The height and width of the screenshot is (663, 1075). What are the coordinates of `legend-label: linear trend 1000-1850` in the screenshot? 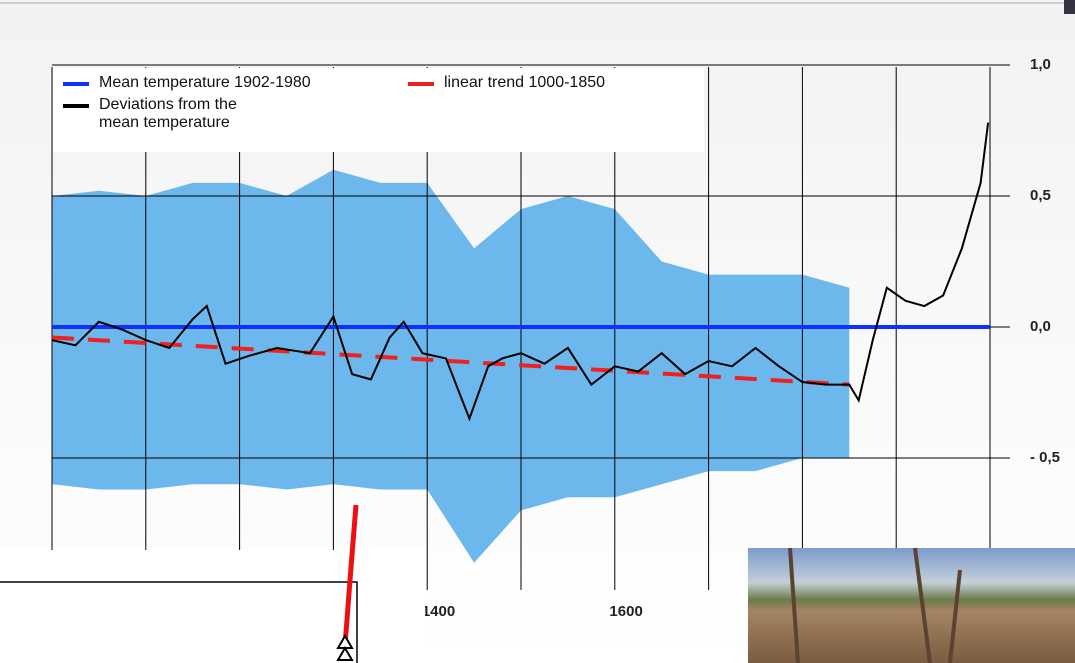 It's located at (525, 82).